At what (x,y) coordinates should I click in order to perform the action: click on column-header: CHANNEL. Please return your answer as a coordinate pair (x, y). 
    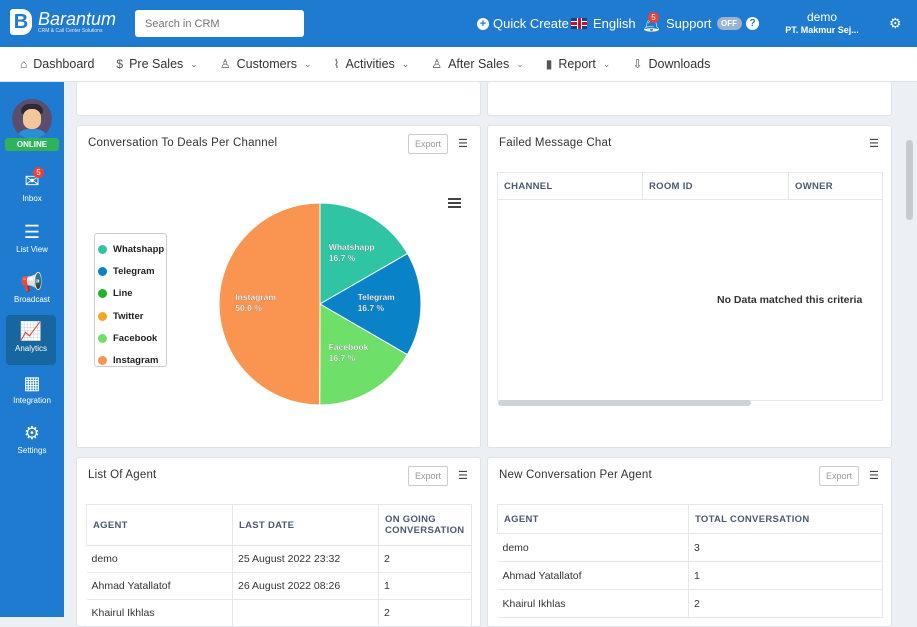
    Looking at the image, I should click on (570, 186).